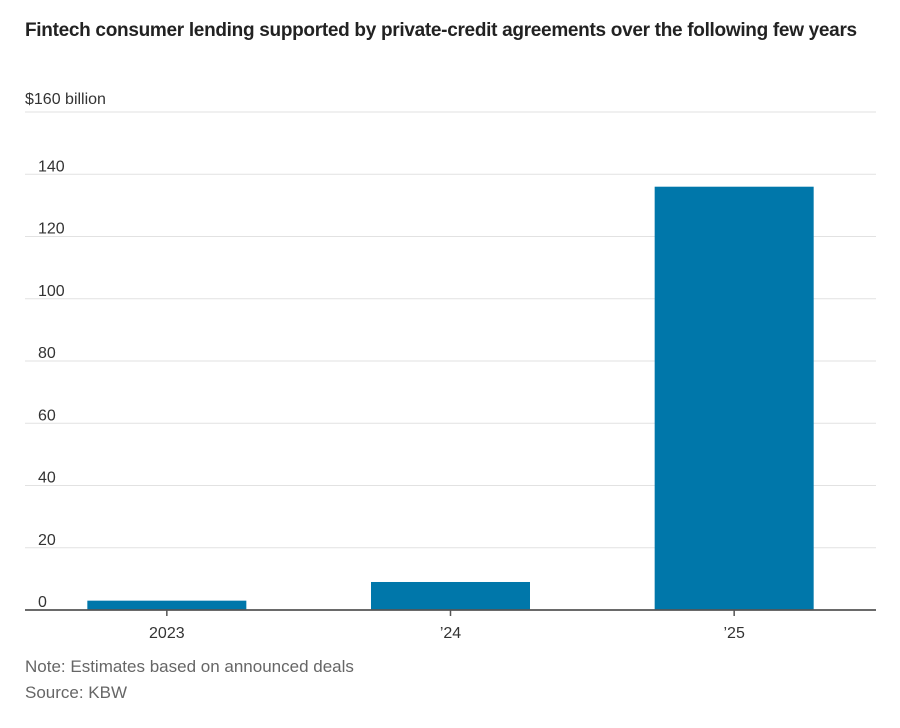  Describe the element at coordinates (47, 415) in the screenshot. I see `y-tick-label: 60` at that location.